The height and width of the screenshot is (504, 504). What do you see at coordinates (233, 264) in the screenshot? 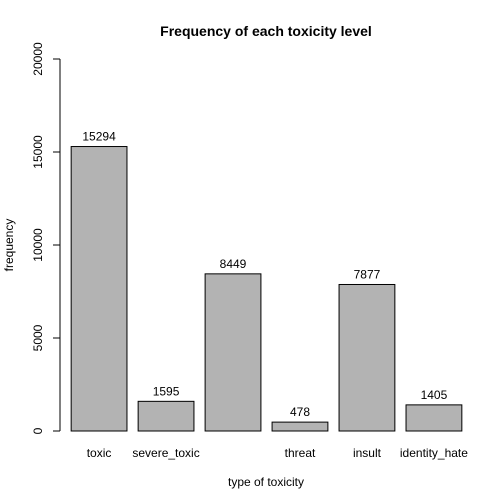
I see `bar-value-label: 8449` at bounding box center [233, 264].